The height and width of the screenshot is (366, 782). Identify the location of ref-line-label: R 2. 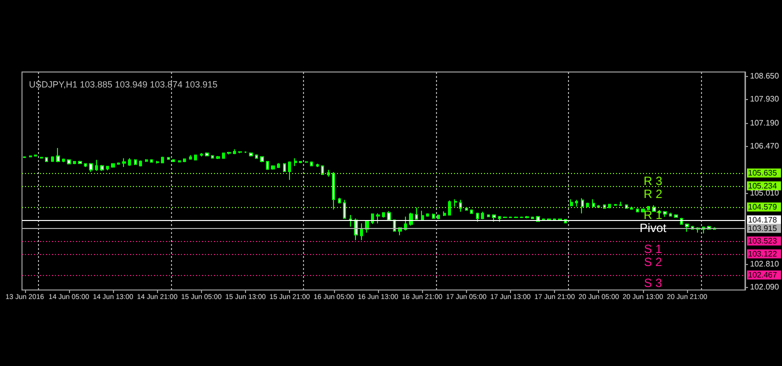
(653, 193).